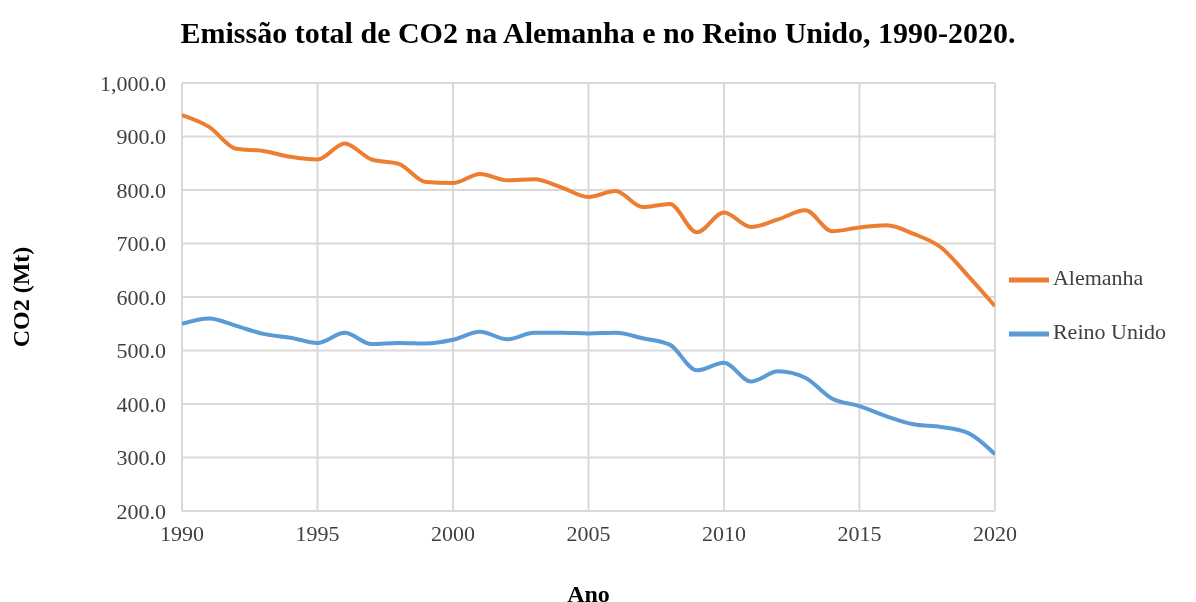  Describe the element at coordinates (588, 533) in the screenshot. I see `x-tick-label: 2005` at that location.